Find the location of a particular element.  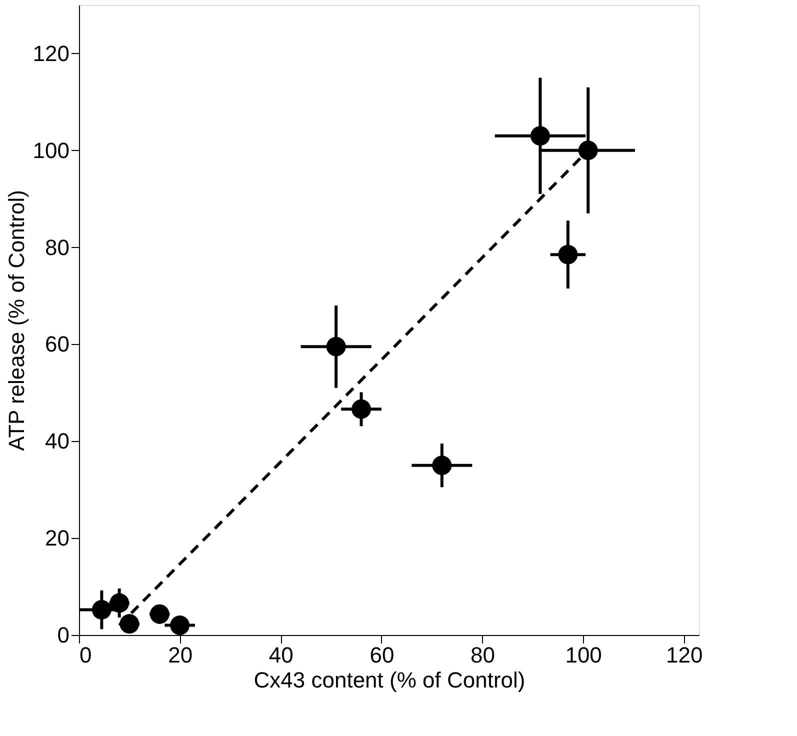

y-axis-title: ATP release (% of Control) is located at coordinates (16, 320).